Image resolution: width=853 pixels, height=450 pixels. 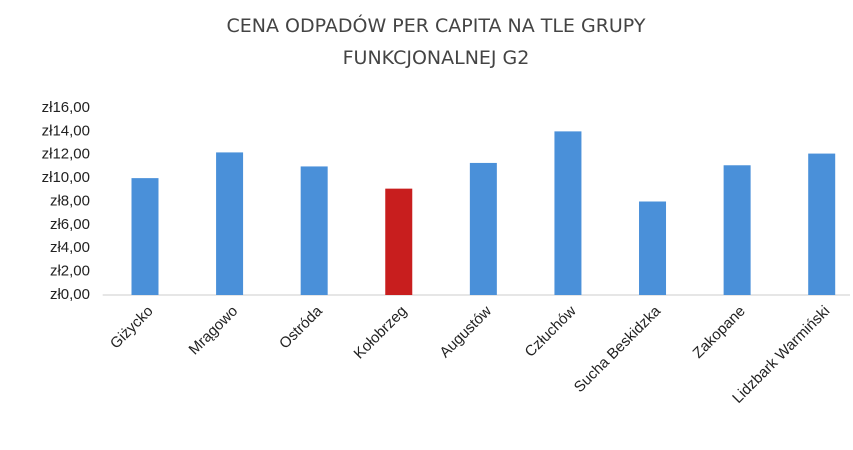 What do you see at coordinates (618, 349) in the screenshot?
I see `x-tick-label: Sucha Beskidzka` at bounding box center [618, 349].